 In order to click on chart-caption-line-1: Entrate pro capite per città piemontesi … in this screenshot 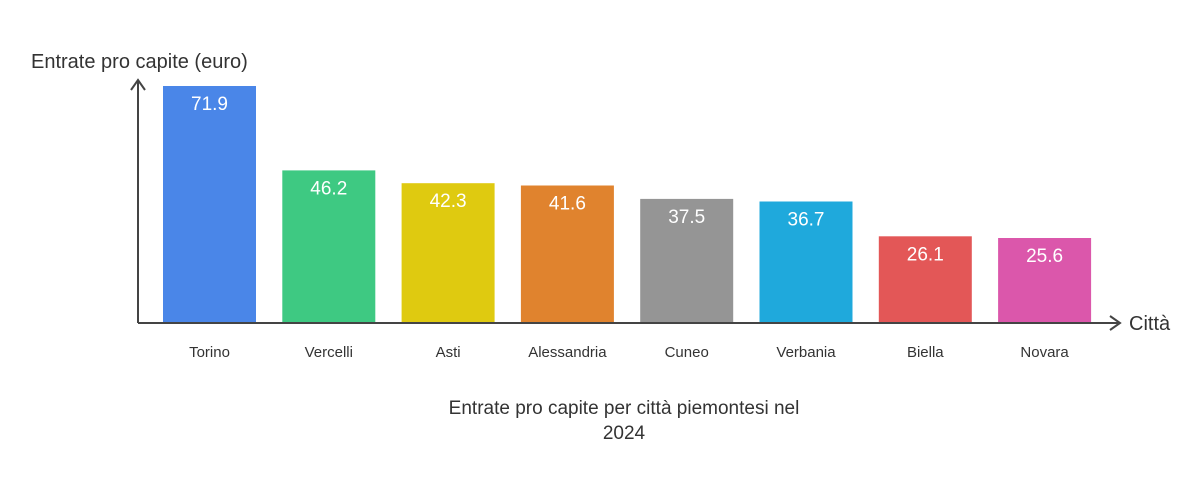, I will do `click(624, 408)`.